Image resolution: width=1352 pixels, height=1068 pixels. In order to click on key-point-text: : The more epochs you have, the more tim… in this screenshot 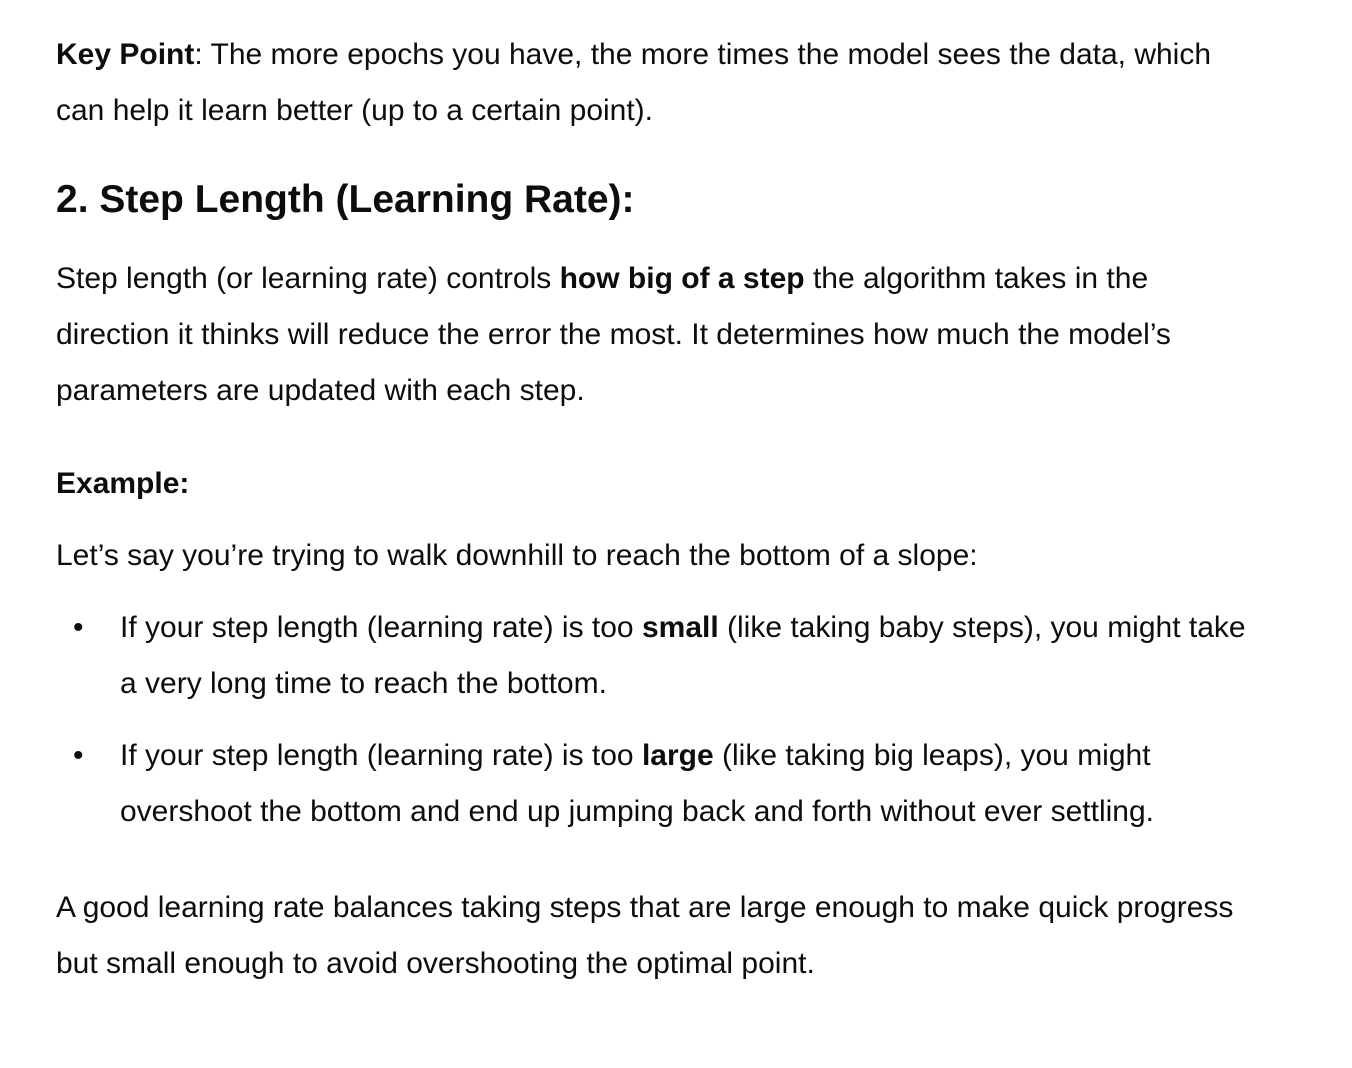, I will do `click(634, 82)`.